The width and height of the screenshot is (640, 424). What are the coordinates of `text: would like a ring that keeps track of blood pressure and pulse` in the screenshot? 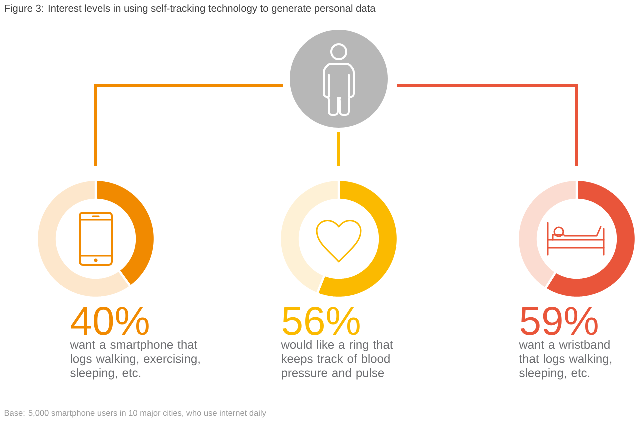 It's located at (337, 360).